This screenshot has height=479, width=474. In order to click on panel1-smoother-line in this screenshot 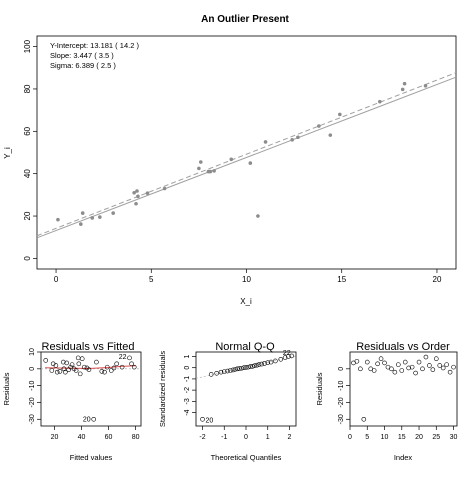, I will do `click(90, 367)`.